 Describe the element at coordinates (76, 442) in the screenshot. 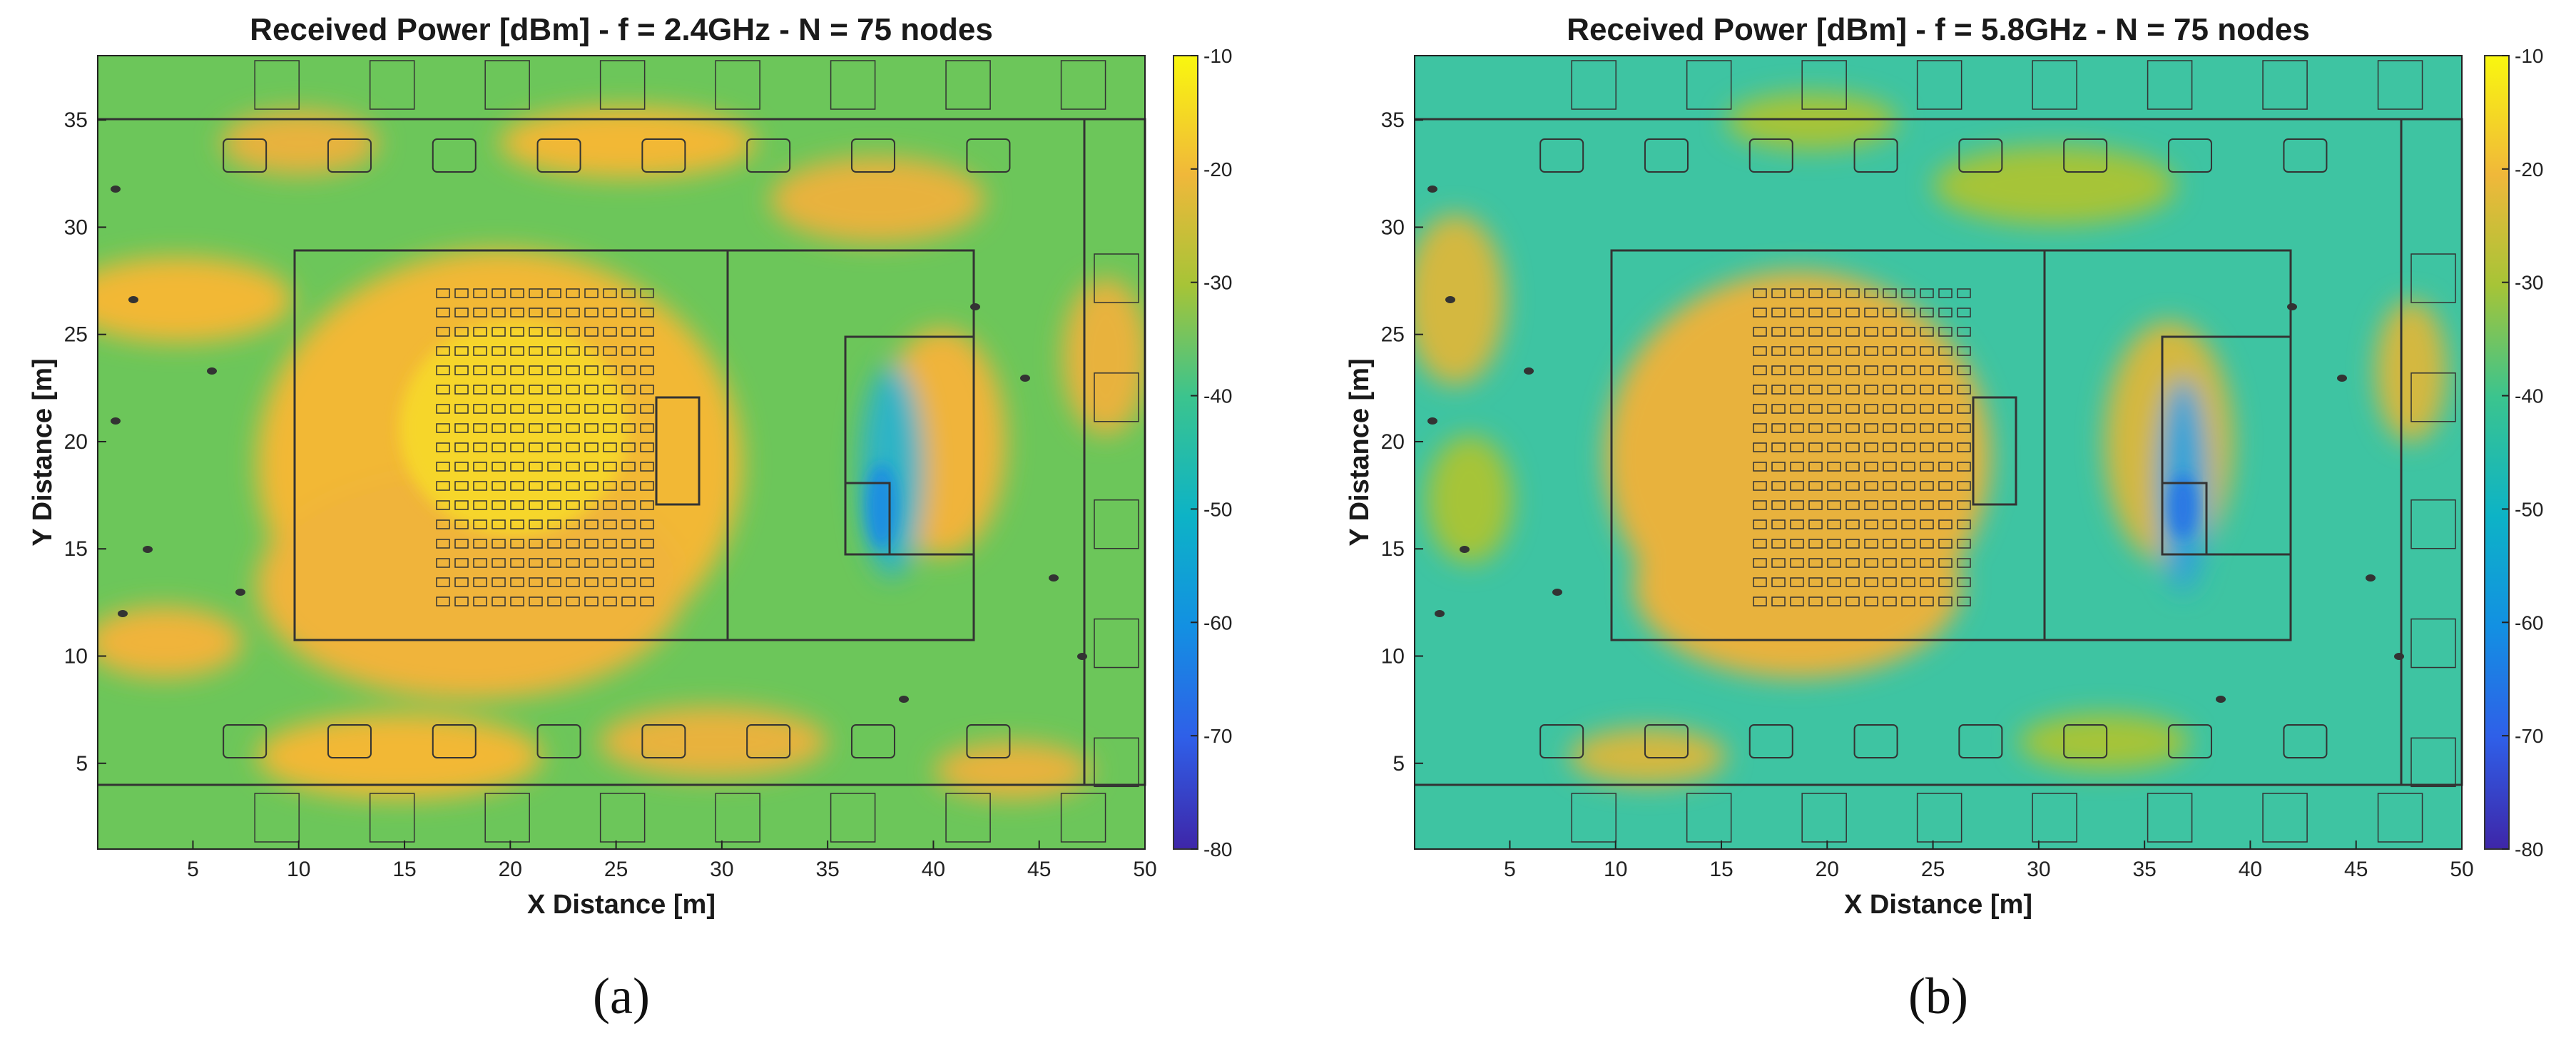

I see `y-tick-label: 20` at that location.